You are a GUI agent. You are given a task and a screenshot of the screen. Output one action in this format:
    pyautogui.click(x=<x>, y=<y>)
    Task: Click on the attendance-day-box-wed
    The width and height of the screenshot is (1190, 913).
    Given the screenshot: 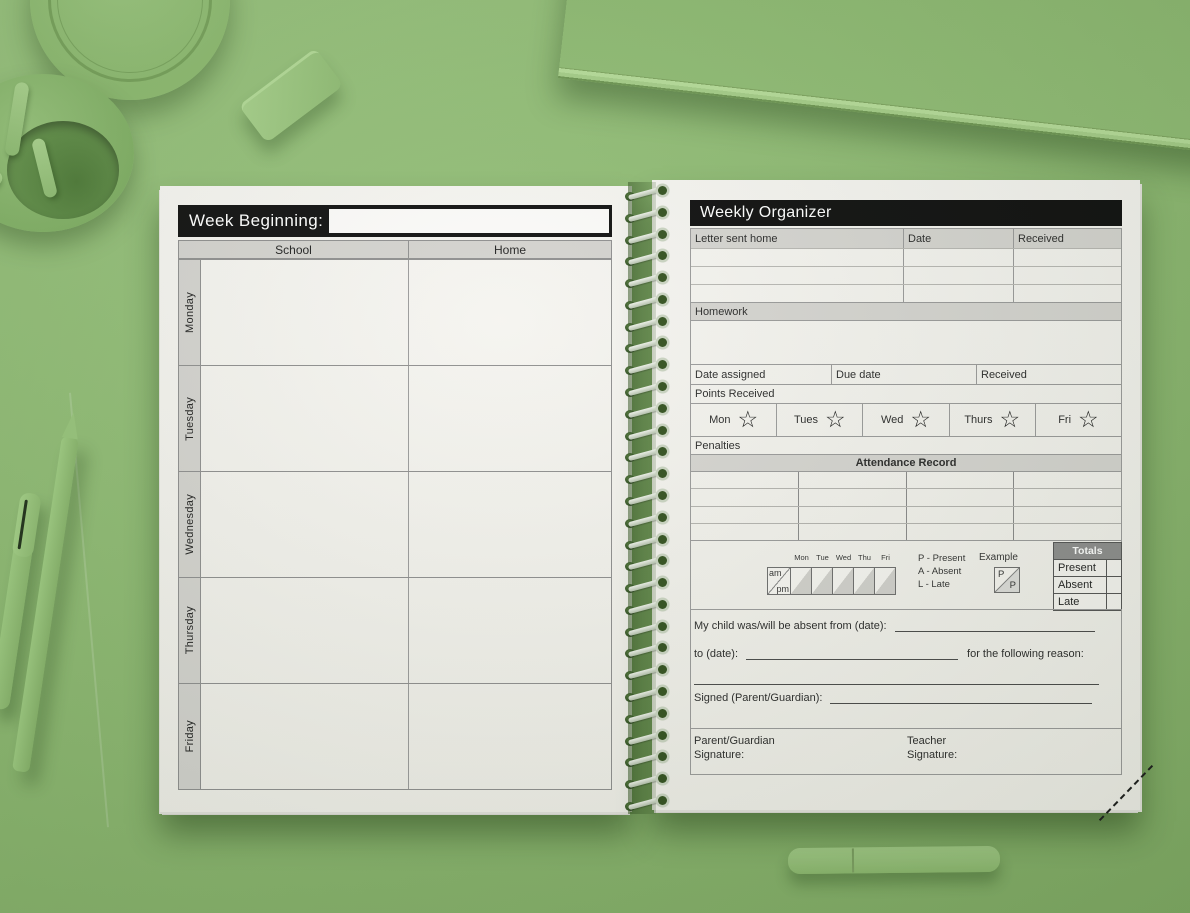 What is the action you would take?
    pyautogui.click(x=843, y=581)
    